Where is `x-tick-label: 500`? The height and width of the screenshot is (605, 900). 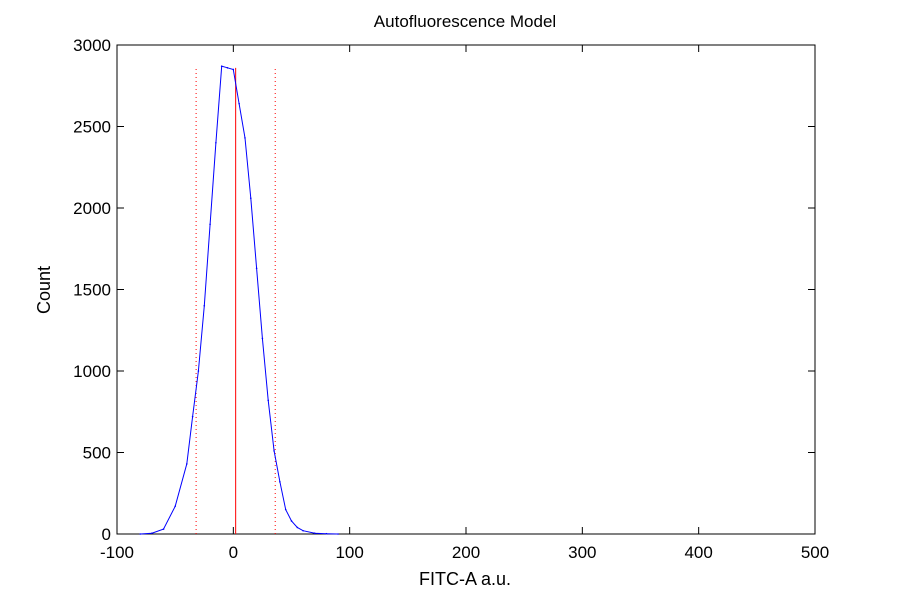
x-tick-label: 500 is located at coordinates (815, 552).